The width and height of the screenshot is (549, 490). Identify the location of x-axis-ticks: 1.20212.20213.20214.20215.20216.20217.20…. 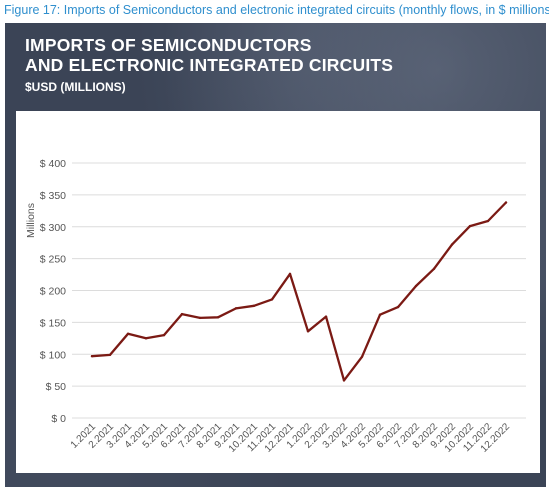
(291, 438).